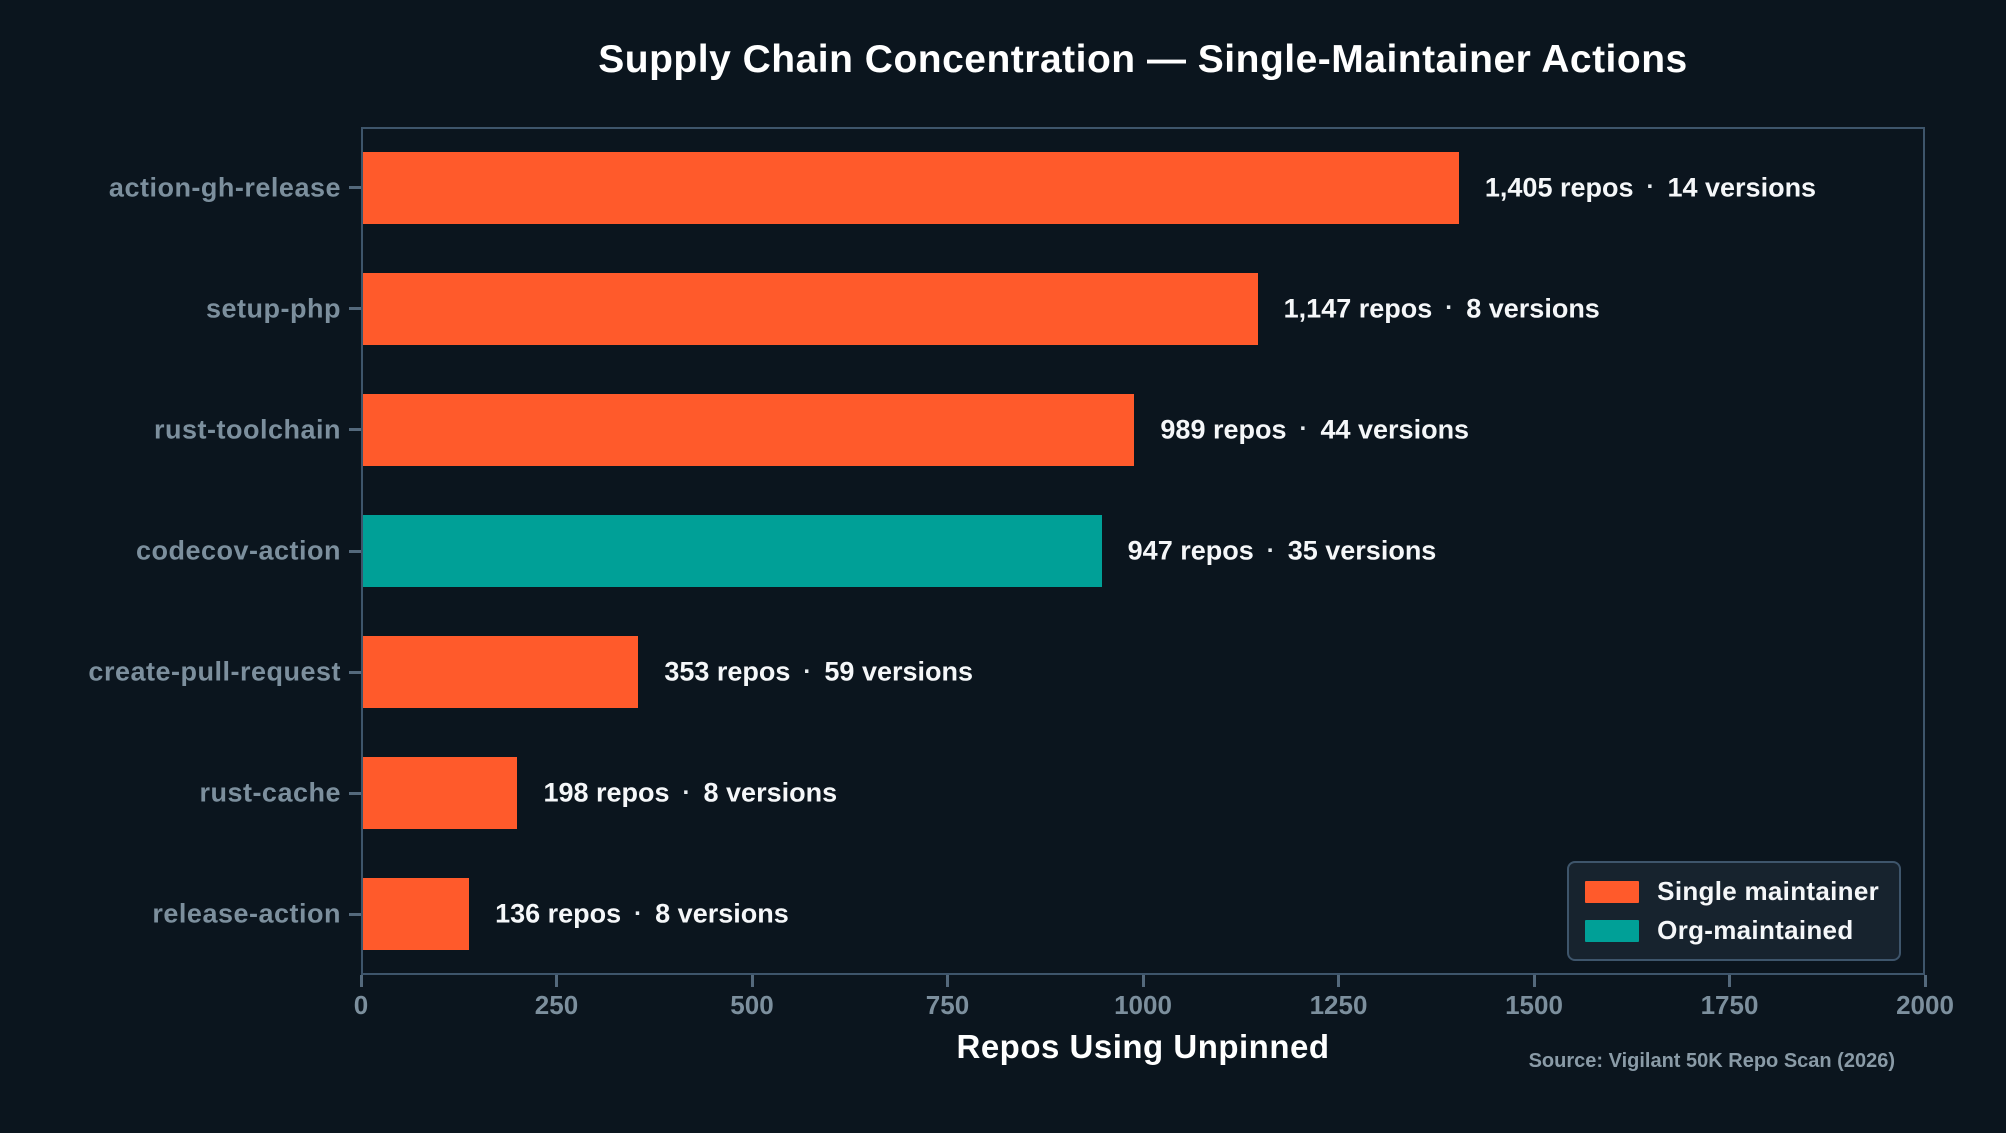 This screenshot has width=2006, height=1133. Describe the element at coordinates (556, 1005) in the screenshot. I see `x-tick-label-250: 250` at that location.